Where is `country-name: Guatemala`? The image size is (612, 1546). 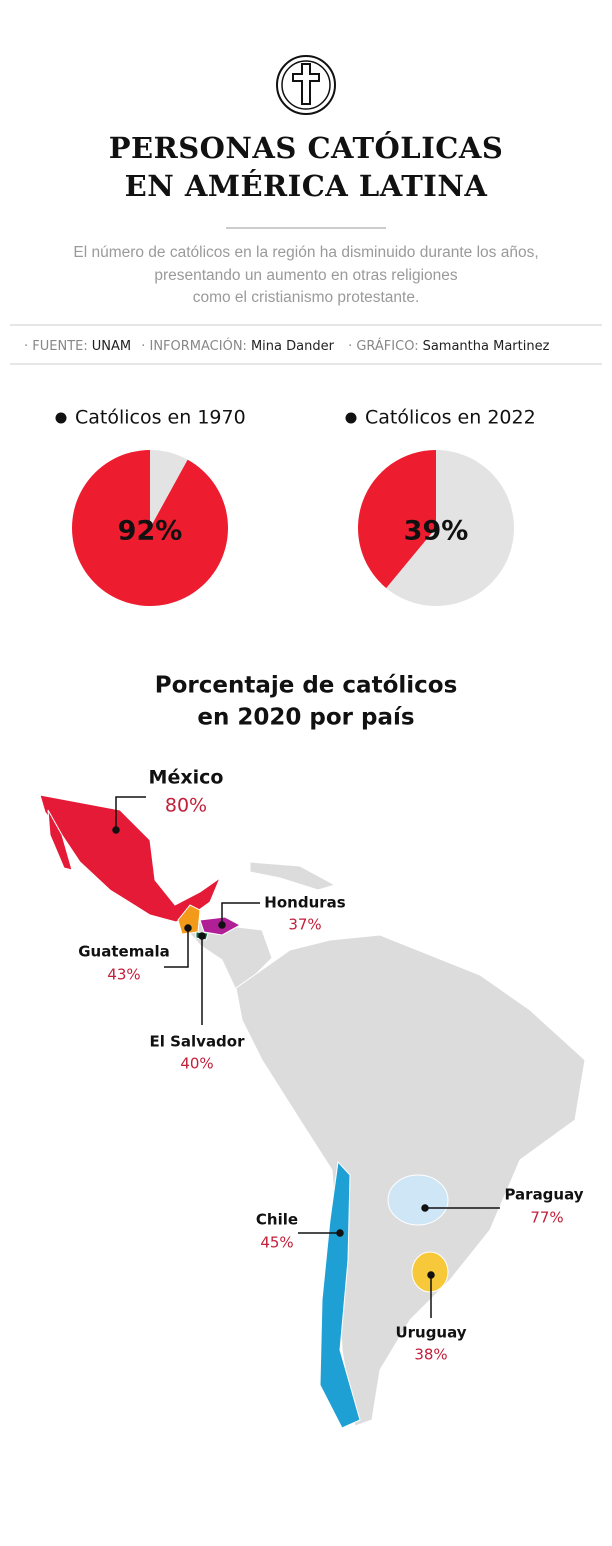 country-name: Guatemala is located at coordinates (123, 952).